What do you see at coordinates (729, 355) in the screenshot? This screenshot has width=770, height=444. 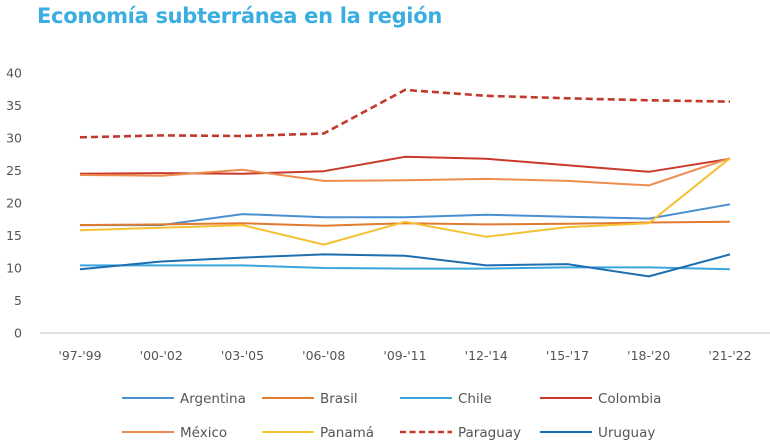 I see `x-tick-label: '21-'22` at bounding box center [729, 355].